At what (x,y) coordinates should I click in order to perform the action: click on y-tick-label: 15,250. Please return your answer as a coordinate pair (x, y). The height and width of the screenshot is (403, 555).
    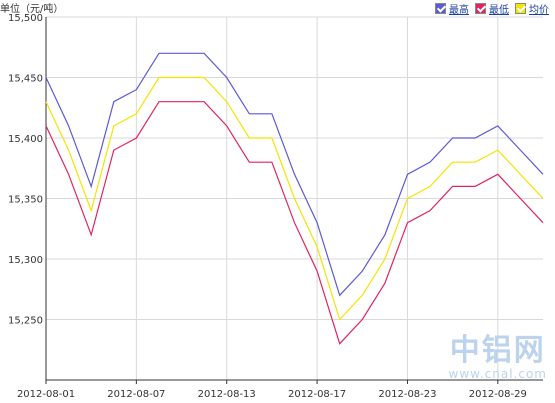
    Looking at the image, I should click on (25, 321).